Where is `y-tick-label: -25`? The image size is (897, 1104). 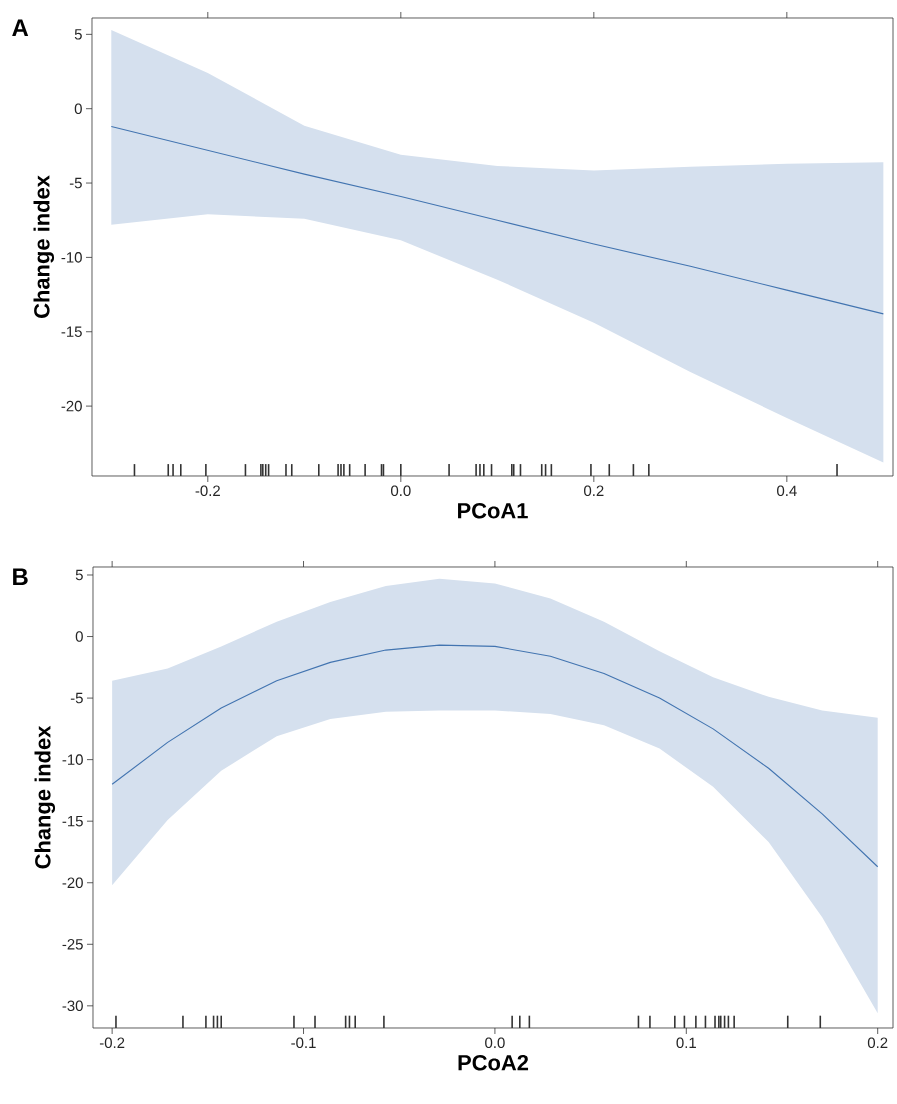 y-tick-label: -25 is located at coordinates (72, 944).